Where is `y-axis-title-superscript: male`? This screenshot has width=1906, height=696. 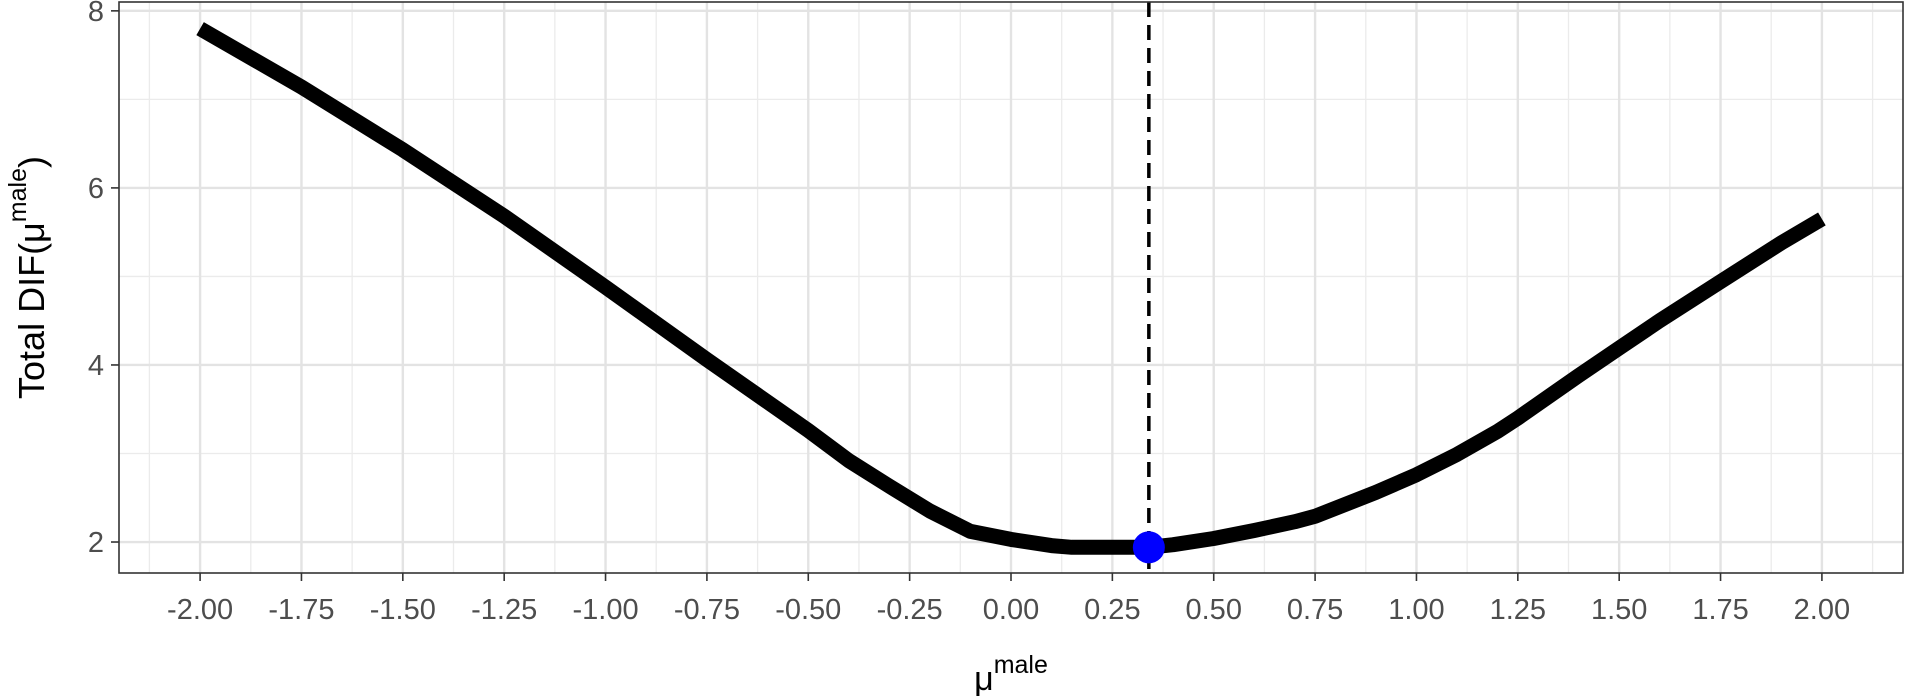
y-axis-title-superscript: male is located at coordinates (18, 195).